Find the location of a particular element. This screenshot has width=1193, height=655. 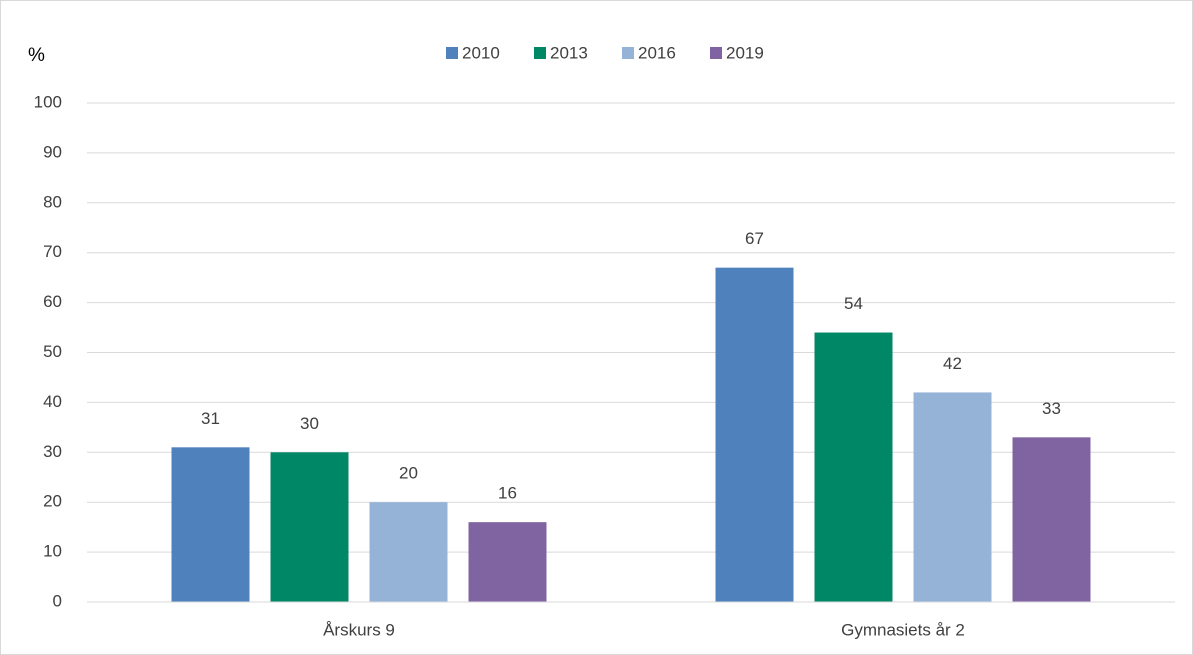

data-label: 16 is located at coordinates (507, 493).